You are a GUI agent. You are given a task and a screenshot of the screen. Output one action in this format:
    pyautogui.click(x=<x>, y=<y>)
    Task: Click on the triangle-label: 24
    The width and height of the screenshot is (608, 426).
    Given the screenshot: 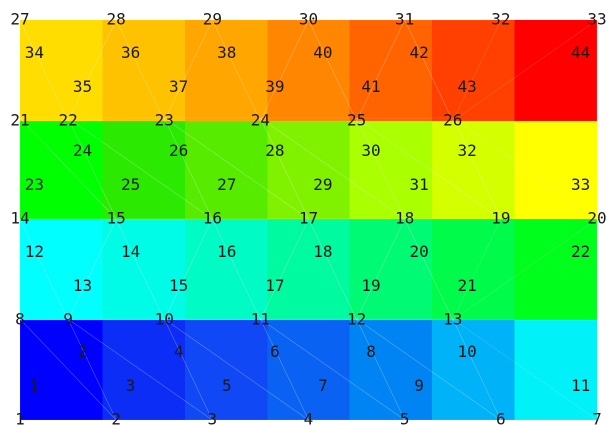 What is the action you would take?
    pyautogui.click(x=82, y=150)
    